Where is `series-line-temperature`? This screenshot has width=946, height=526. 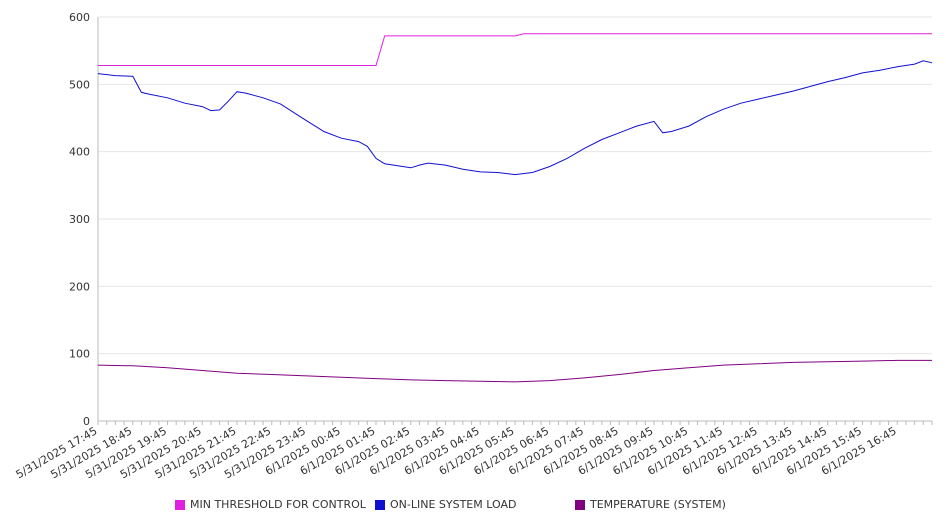 series-line-temperature is located at coordinates (514, 371).